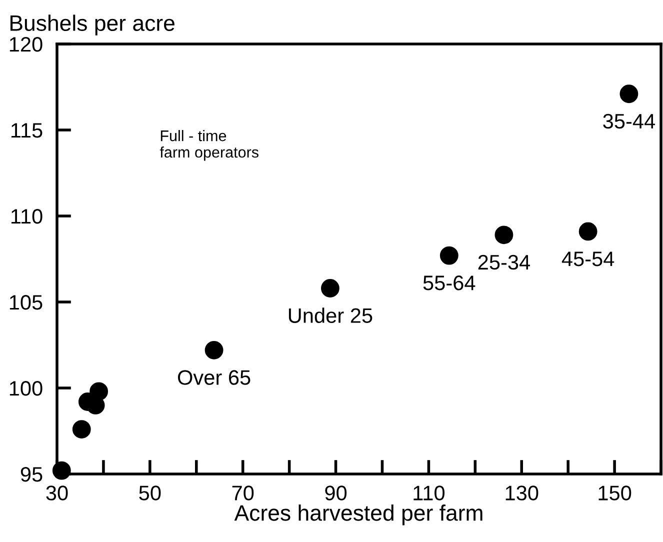  Describe the element at coordinates (26, 388) in the screenshot. I see `y-tick-label: 100` at that location.